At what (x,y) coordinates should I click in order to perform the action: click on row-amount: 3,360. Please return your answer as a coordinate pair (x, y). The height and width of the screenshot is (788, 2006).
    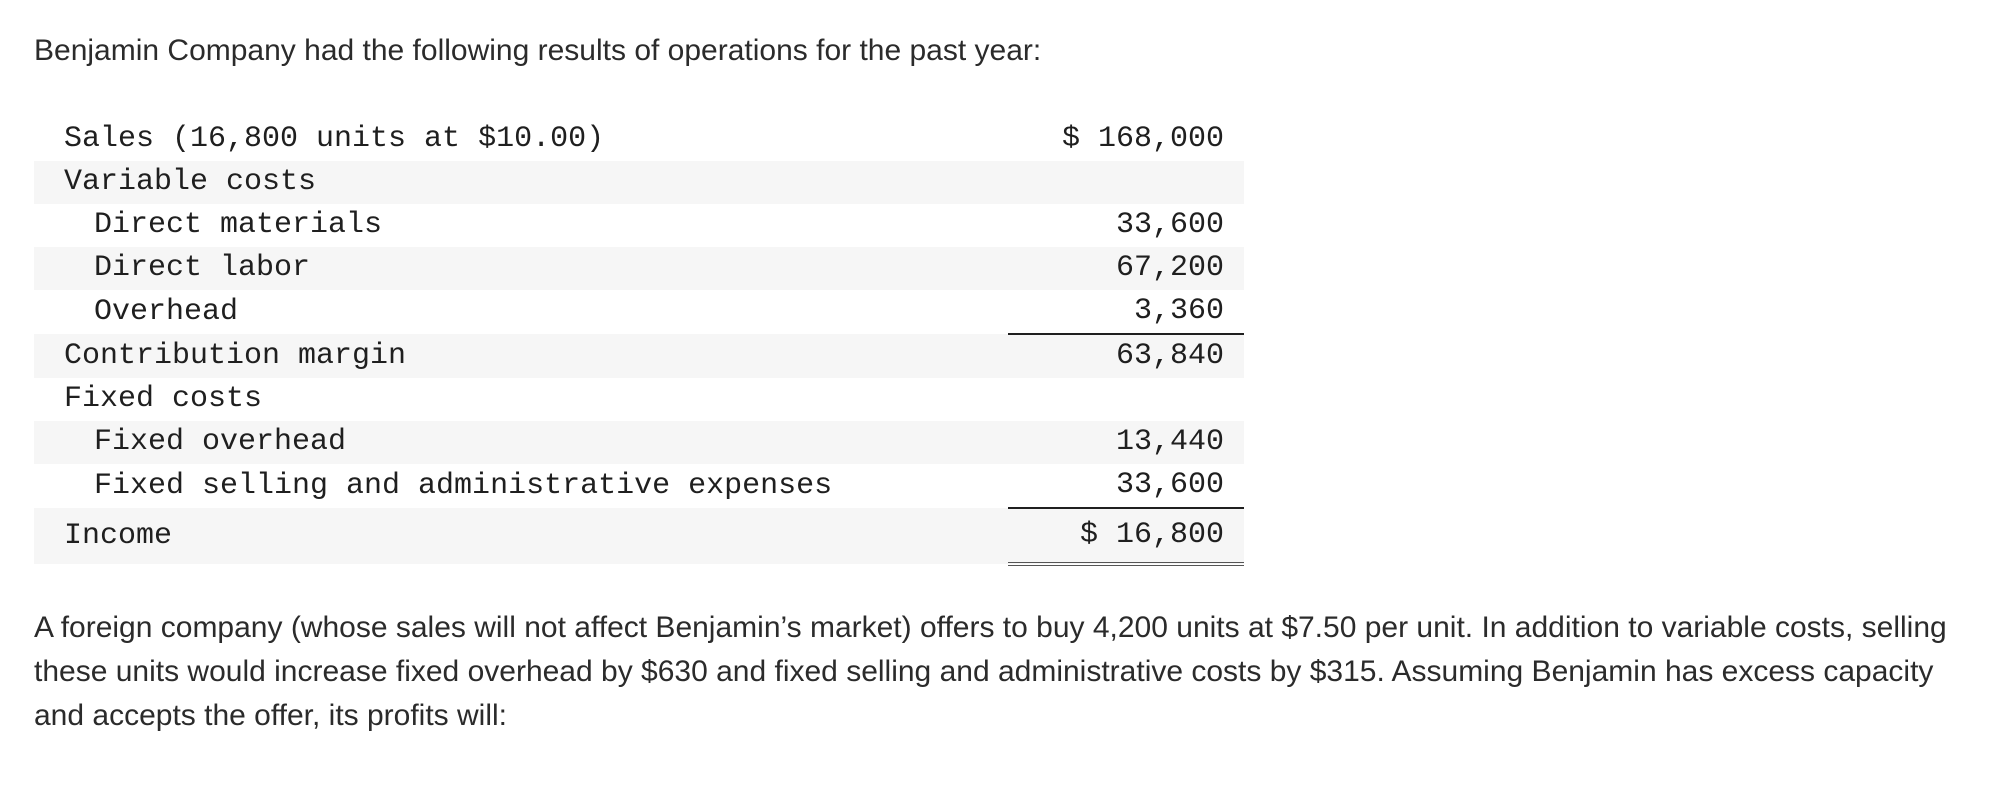
    Looking at the image, I should click on (1126, 312).